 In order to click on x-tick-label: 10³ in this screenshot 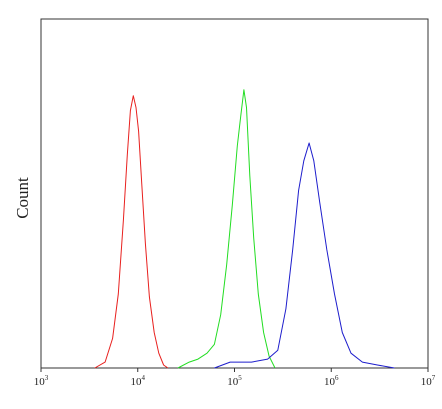, I will do `click(41, 381)`.